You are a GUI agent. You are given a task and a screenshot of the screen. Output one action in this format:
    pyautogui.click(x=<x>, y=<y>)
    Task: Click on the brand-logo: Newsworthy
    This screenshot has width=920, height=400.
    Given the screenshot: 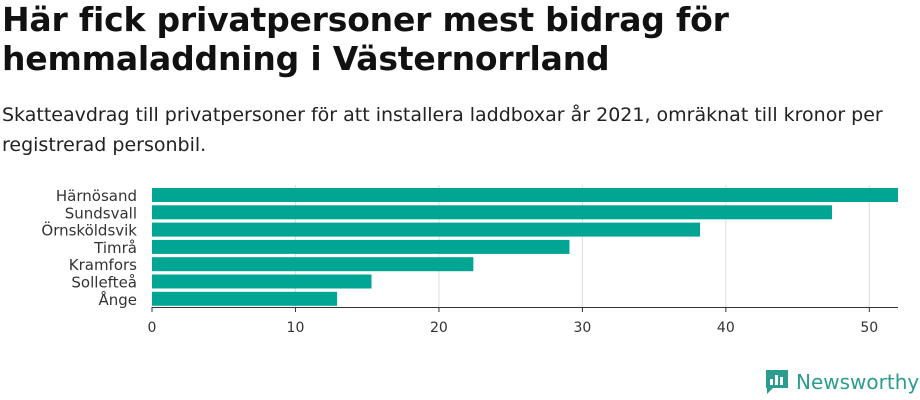 What is the action you would take?
    pyautogui.click(x=841, y=382)
    